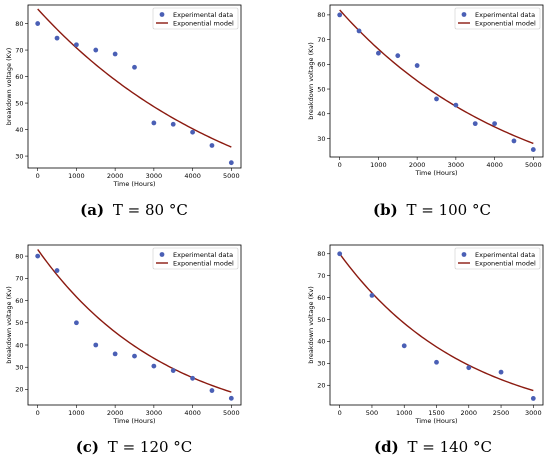  What do you see at coordinates (150, 210) in the screenshot?
I see `caption-text-a: T = 80 °C` at bounding box center [150, 210].